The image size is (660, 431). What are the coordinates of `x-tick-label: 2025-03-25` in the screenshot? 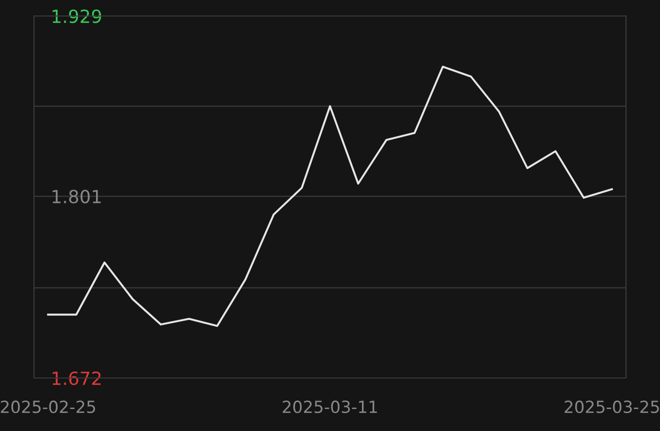 It's located at (611, 407).